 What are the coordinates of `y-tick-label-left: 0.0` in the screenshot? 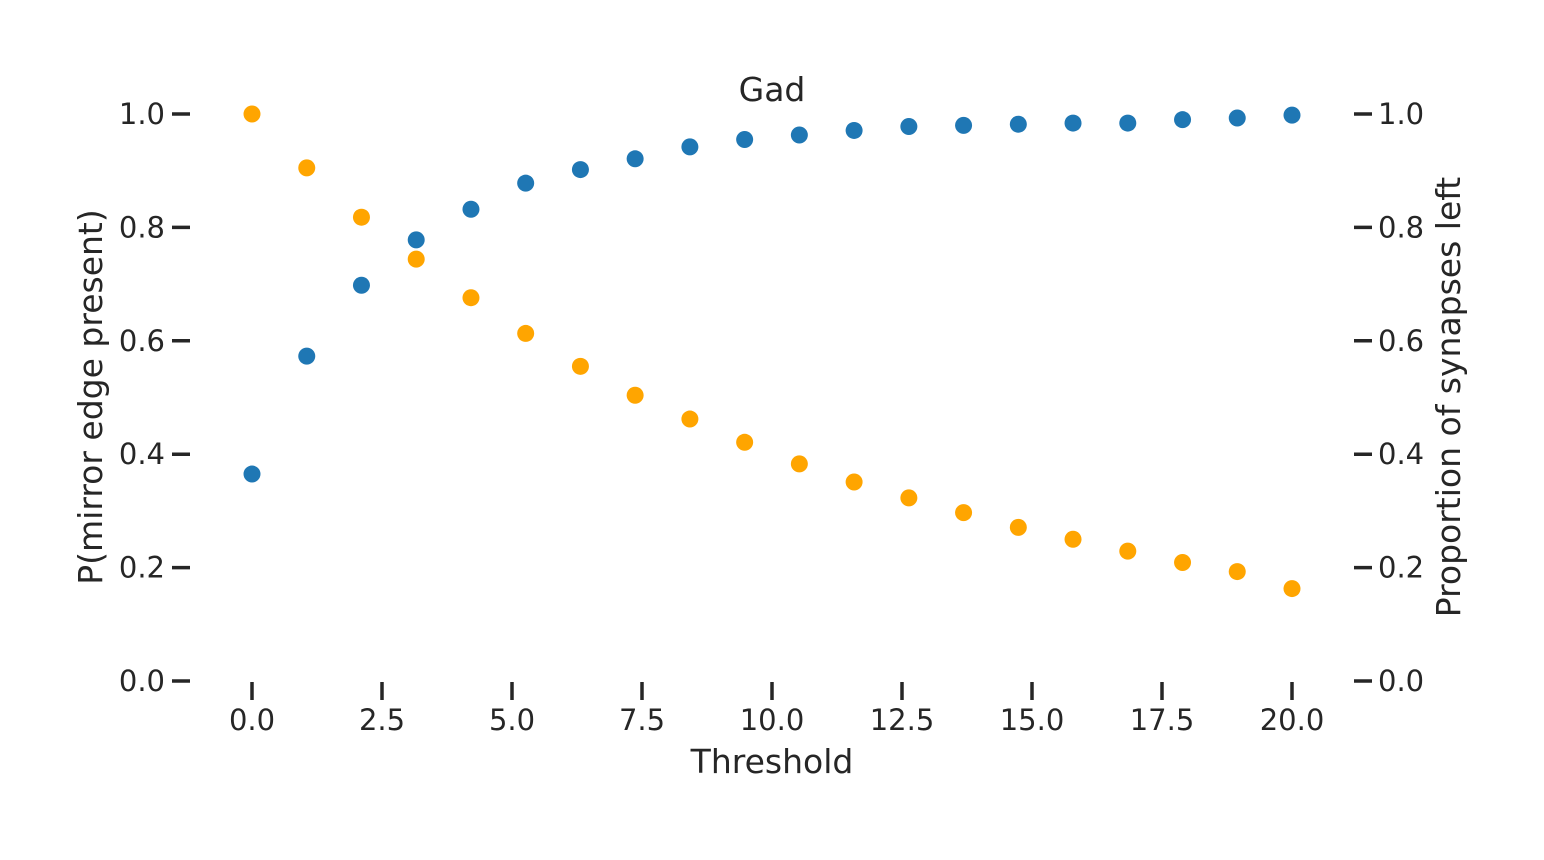 It's located at (142, 681).